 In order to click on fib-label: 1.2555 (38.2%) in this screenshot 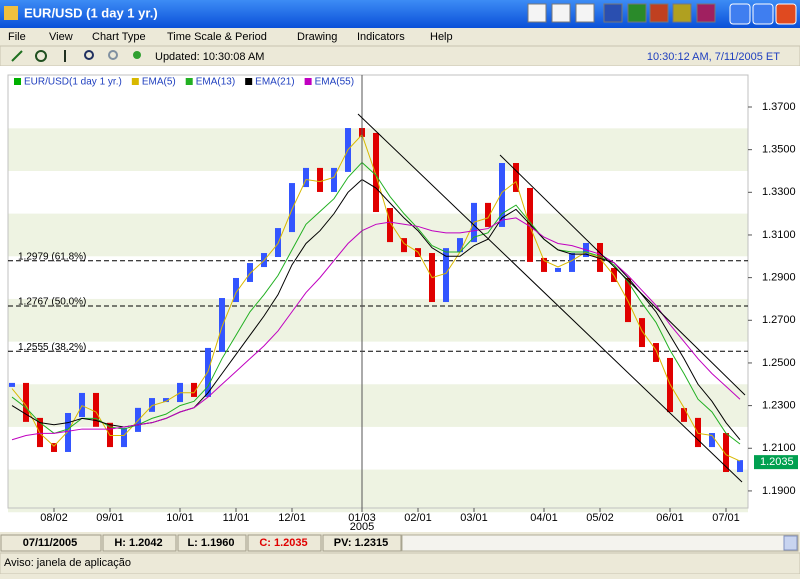, I will do `click(52, 347)`.